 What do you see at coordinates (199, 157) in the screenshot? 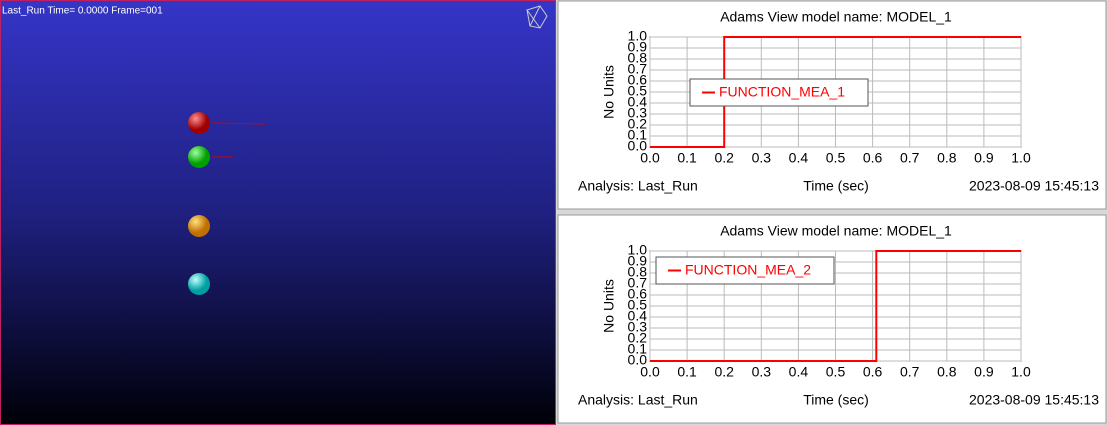
I see `green-sphere` at bounding box center [199, 157].